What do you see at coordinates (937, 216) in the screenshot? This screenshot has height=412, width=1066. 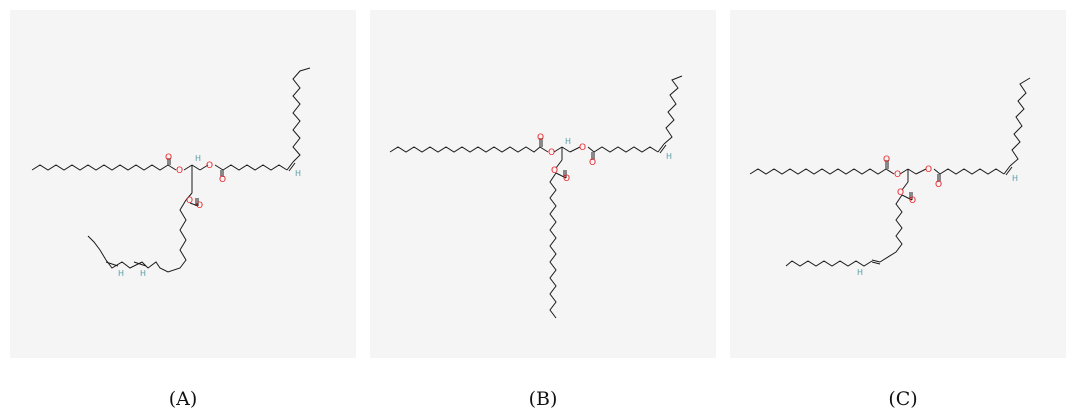 I see `atom-labels-c: O O O O H O O H` at bounding box center [937, 216].